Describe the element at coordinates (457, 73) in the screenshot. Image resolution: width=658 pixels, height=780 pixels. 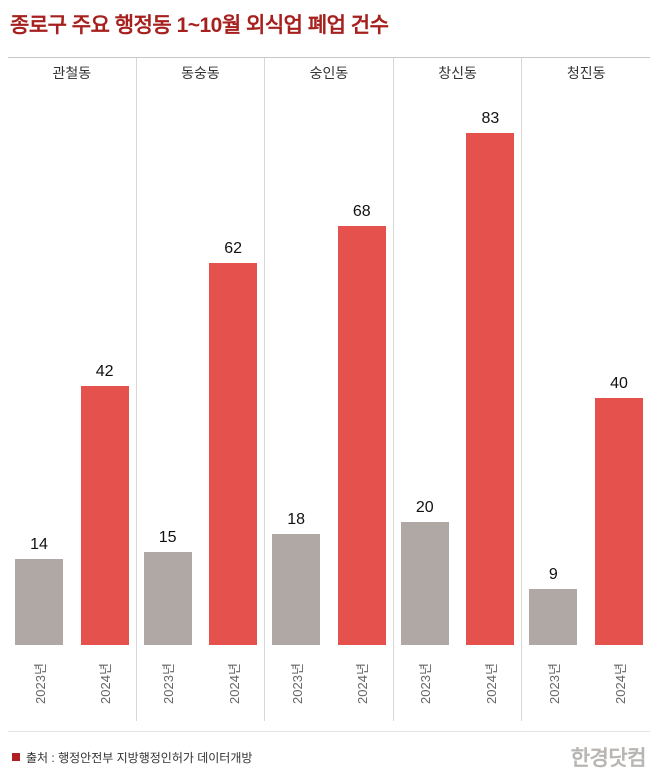
I see `group-label: 창신동` at that location.